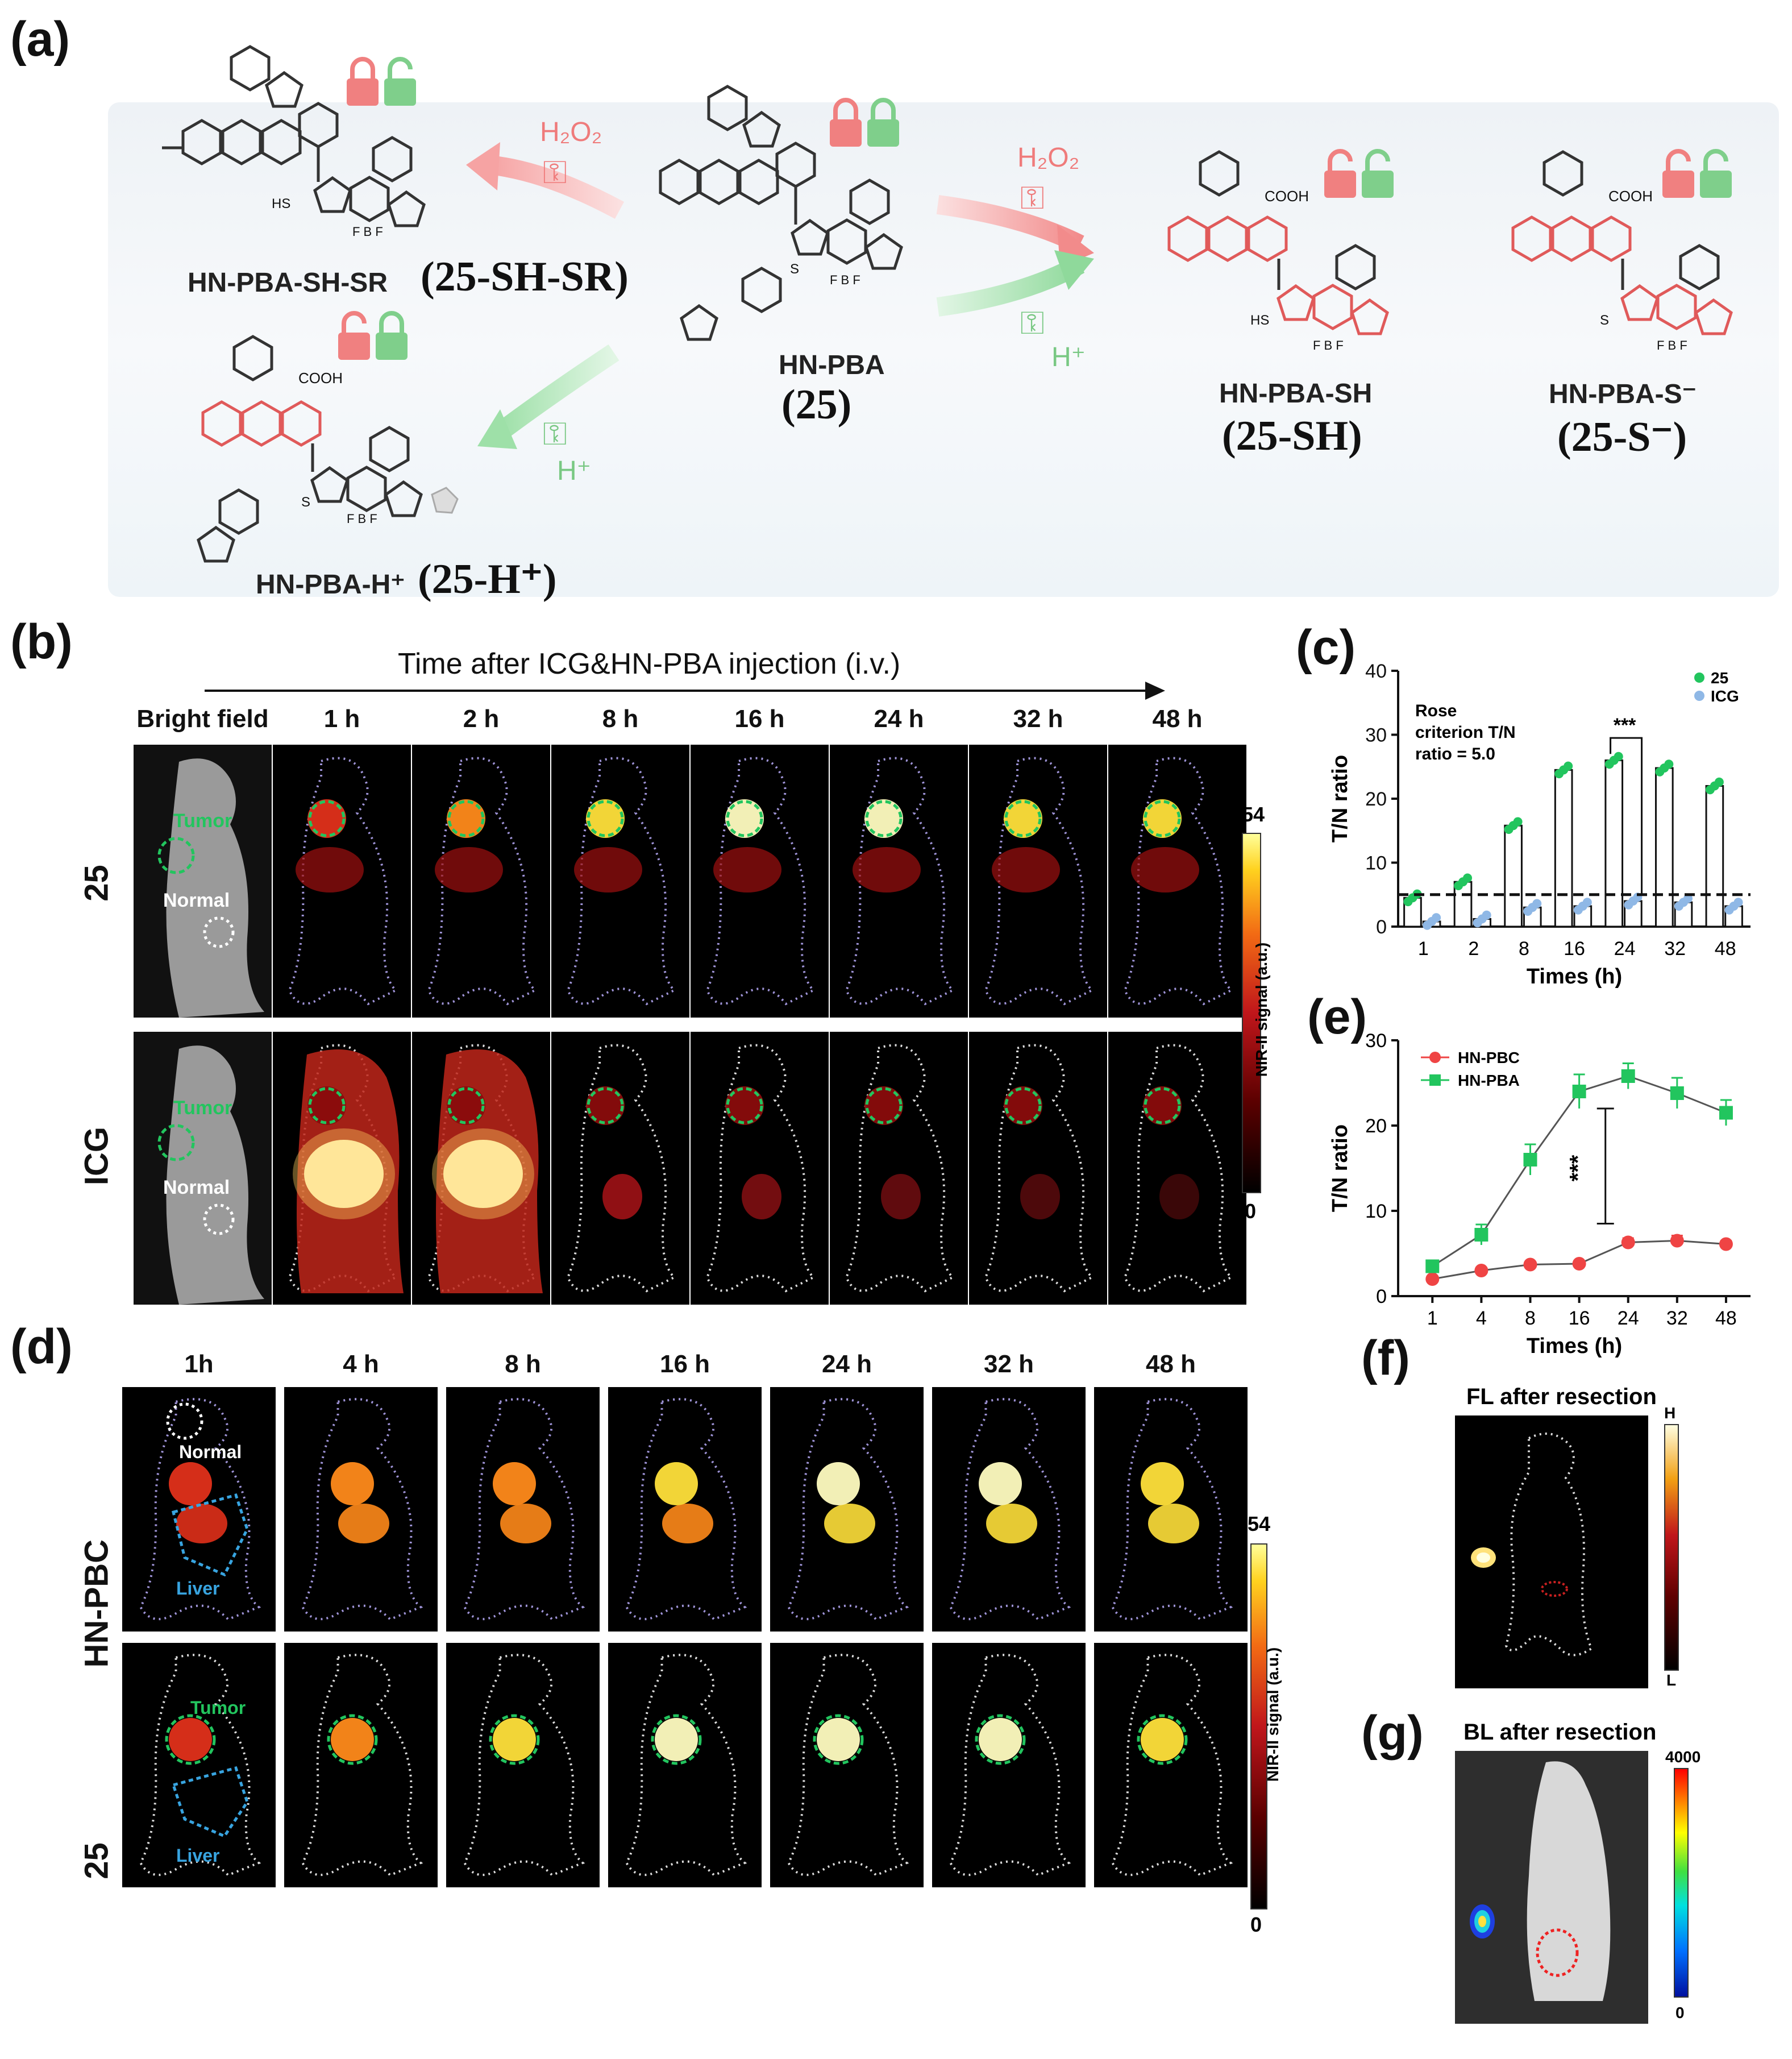  What do you see at coordinates (219, 932) in the screenshot?
I see `normal-circle` at bounding box center [219, 932].